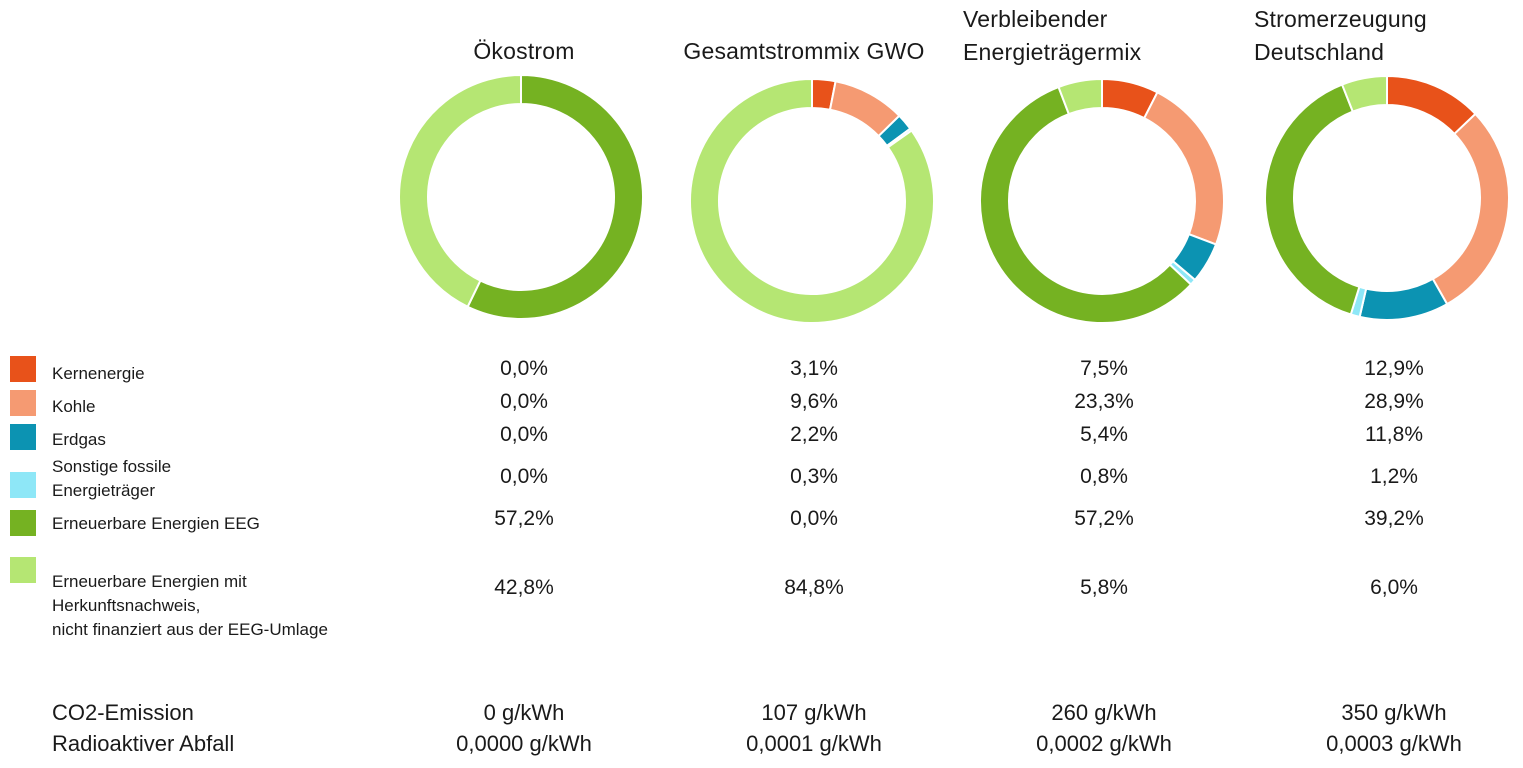 Image resolution: width=1523 pixels, height=768 pixels. Describe the element at coordinates (1394, 712) in the screenshot. I see `co2-value-col4: 350 g/kWh` at that location.